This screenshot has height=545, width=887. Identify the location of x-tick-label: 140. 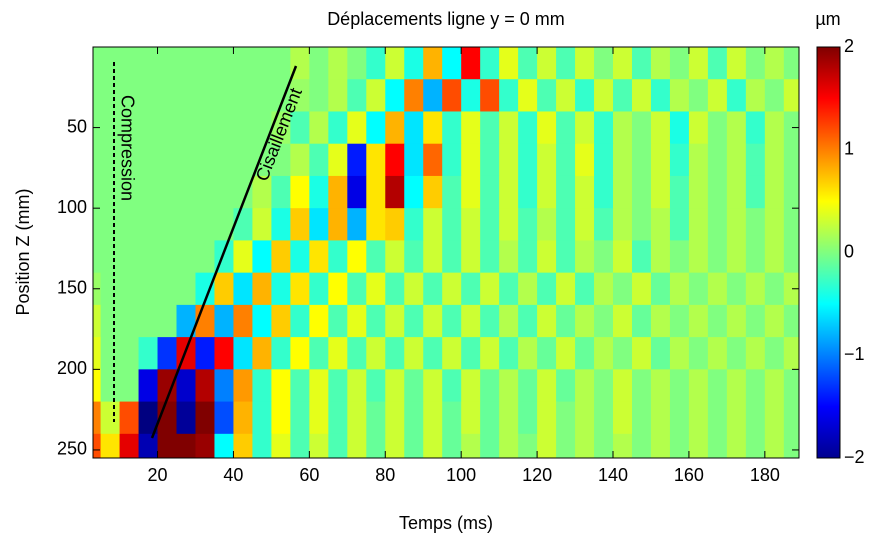
(613, 475).